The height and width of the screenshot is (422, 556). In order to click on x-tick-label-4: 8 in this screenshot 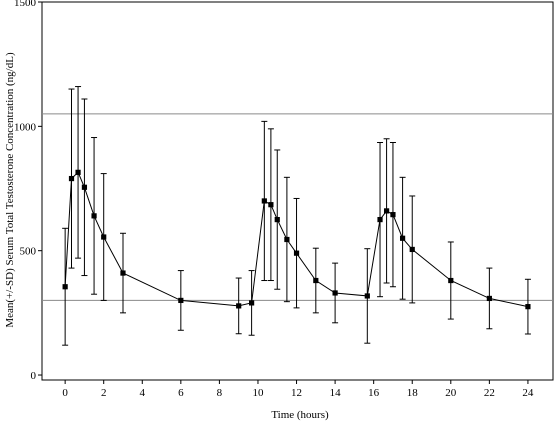, I will do `click(220, 393)`.